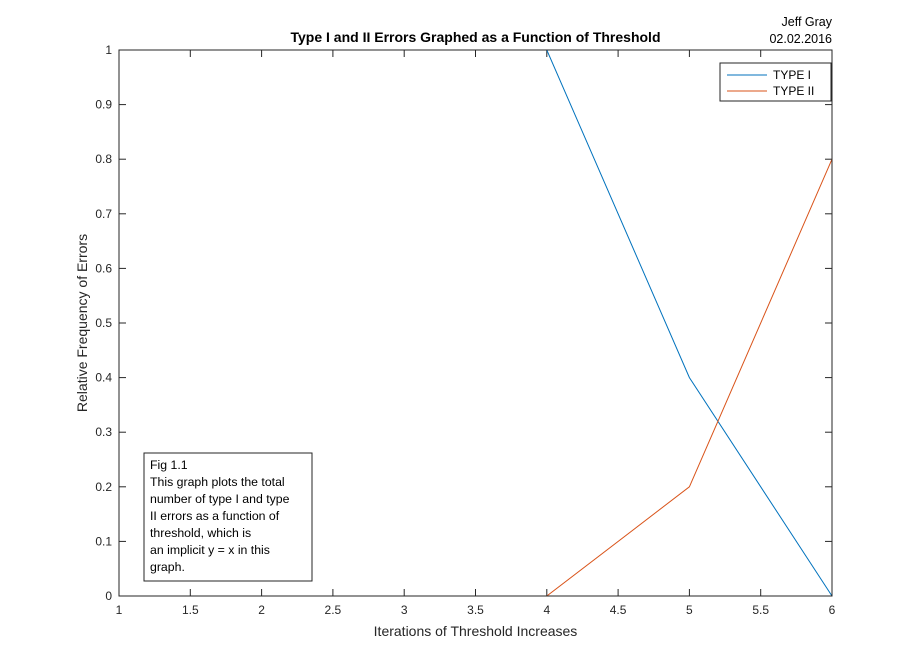 The width and height of the screenshot is (919, 669). What do you see at coordinates (82, 323) in the screenshot?
I see `y-axis-label: Relative Frequency of Errors` at bounding box center [82, 323].